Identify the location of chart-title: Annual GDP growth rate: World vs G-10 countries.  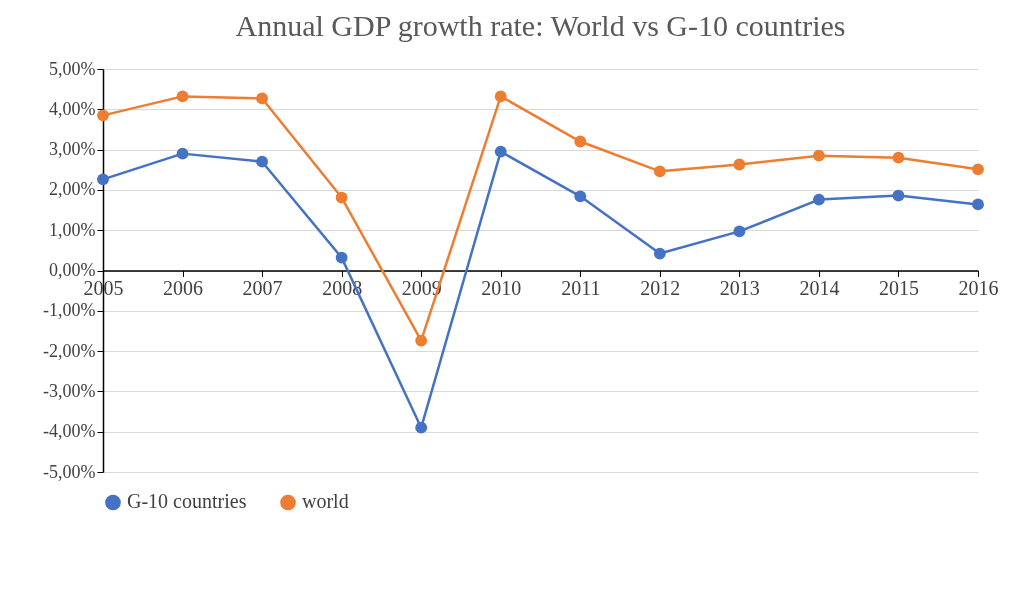
(540, 25).